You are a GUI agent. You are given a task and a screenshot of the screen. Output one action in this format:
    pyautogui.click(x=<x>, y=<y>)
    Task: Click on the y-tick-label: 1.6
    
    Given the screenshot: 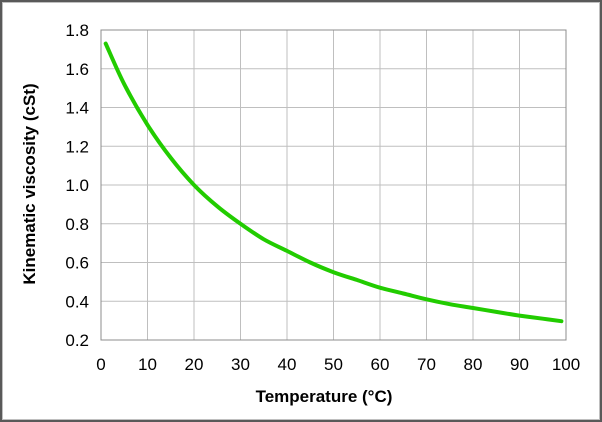 What is the action you would take?
    pyautogui.click(x=77, y=69)
    